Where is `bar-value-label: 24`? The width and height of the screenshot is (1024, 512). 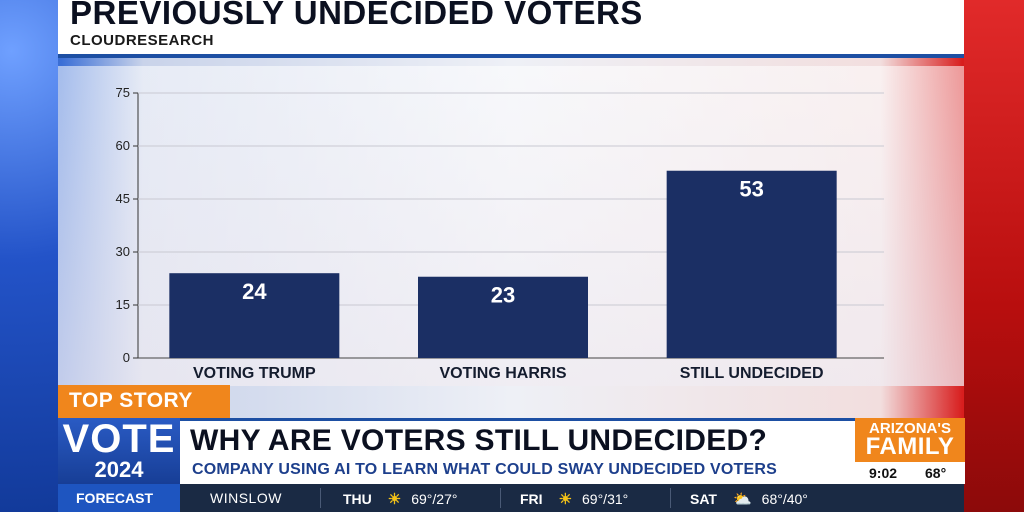 bar-value-label: 24 is located at coordinates (254, 291).